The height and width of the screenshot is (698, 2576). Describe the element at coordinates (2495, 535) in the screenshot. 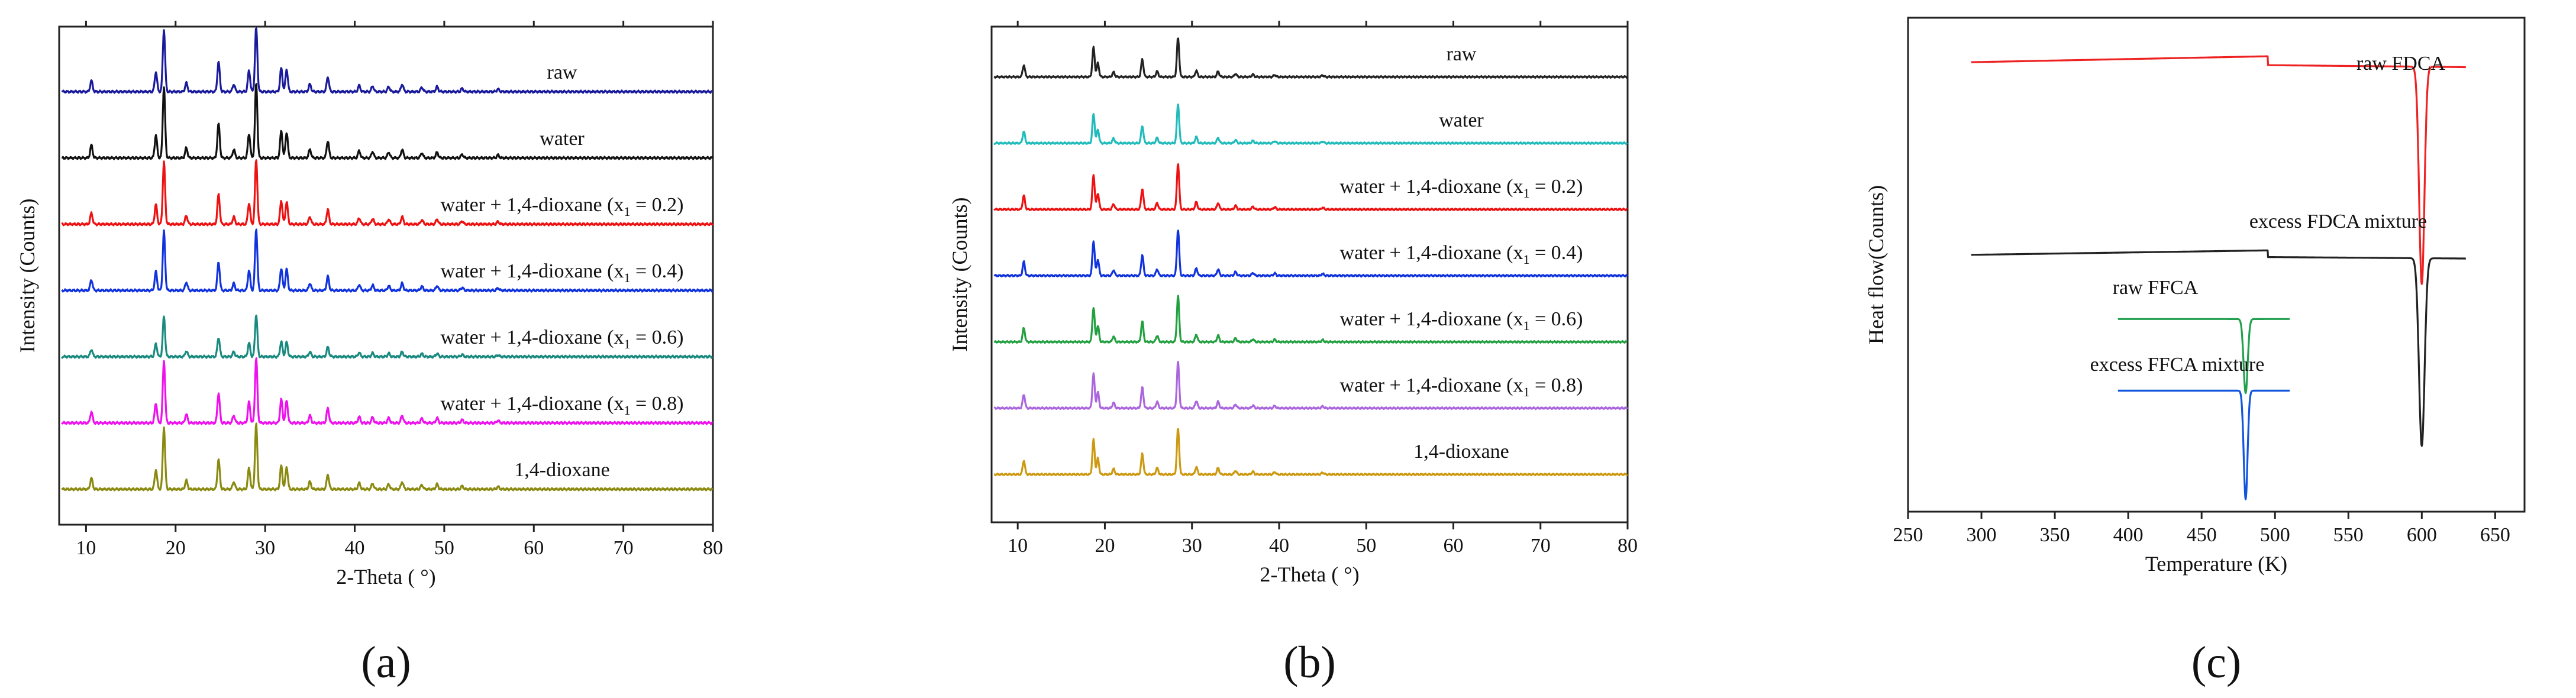

I see `x-tick-label: 650` at that location.